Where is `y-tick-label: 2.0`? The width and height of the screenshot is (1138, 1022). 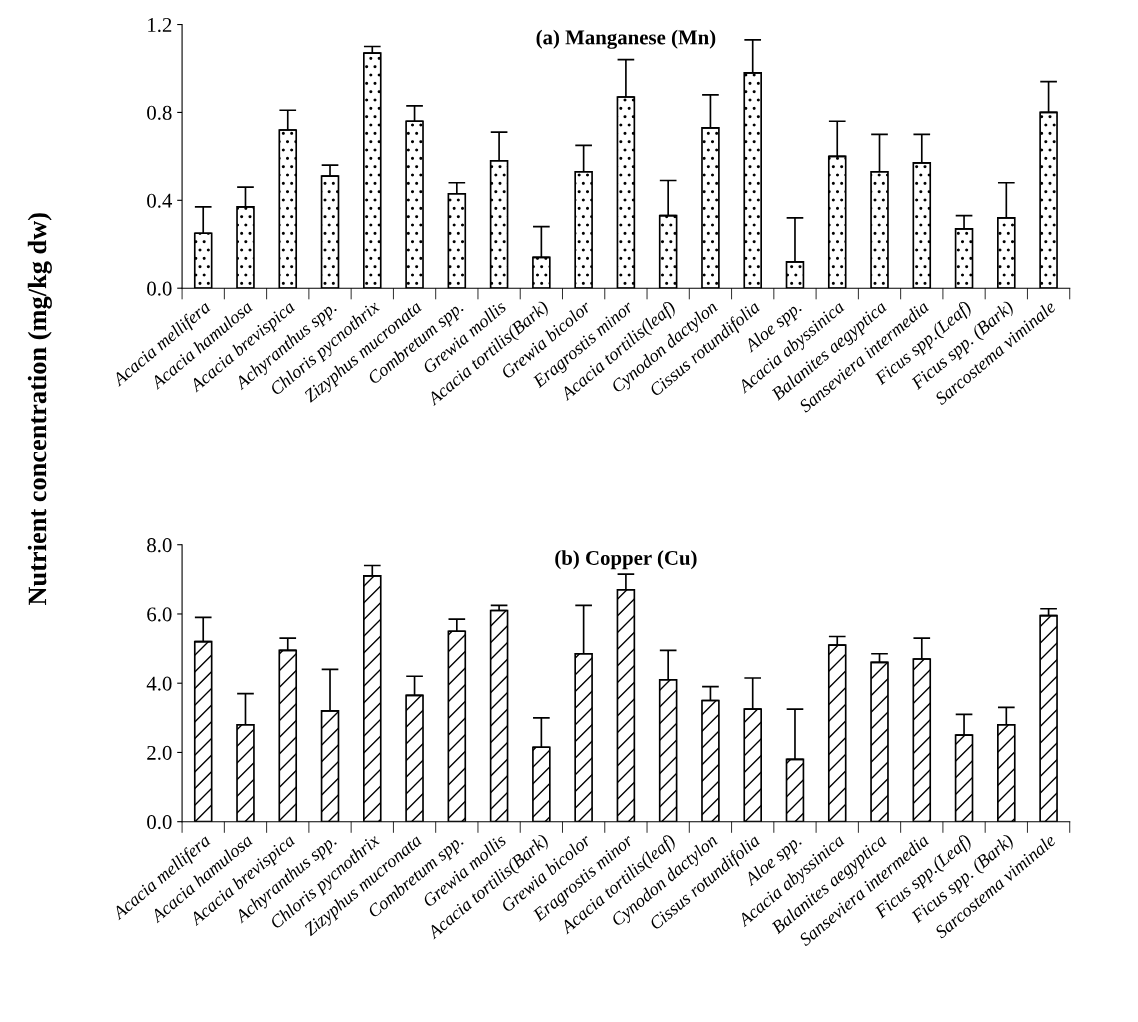 y-tick-label: 2.0 is located at coordinates (159, 752).